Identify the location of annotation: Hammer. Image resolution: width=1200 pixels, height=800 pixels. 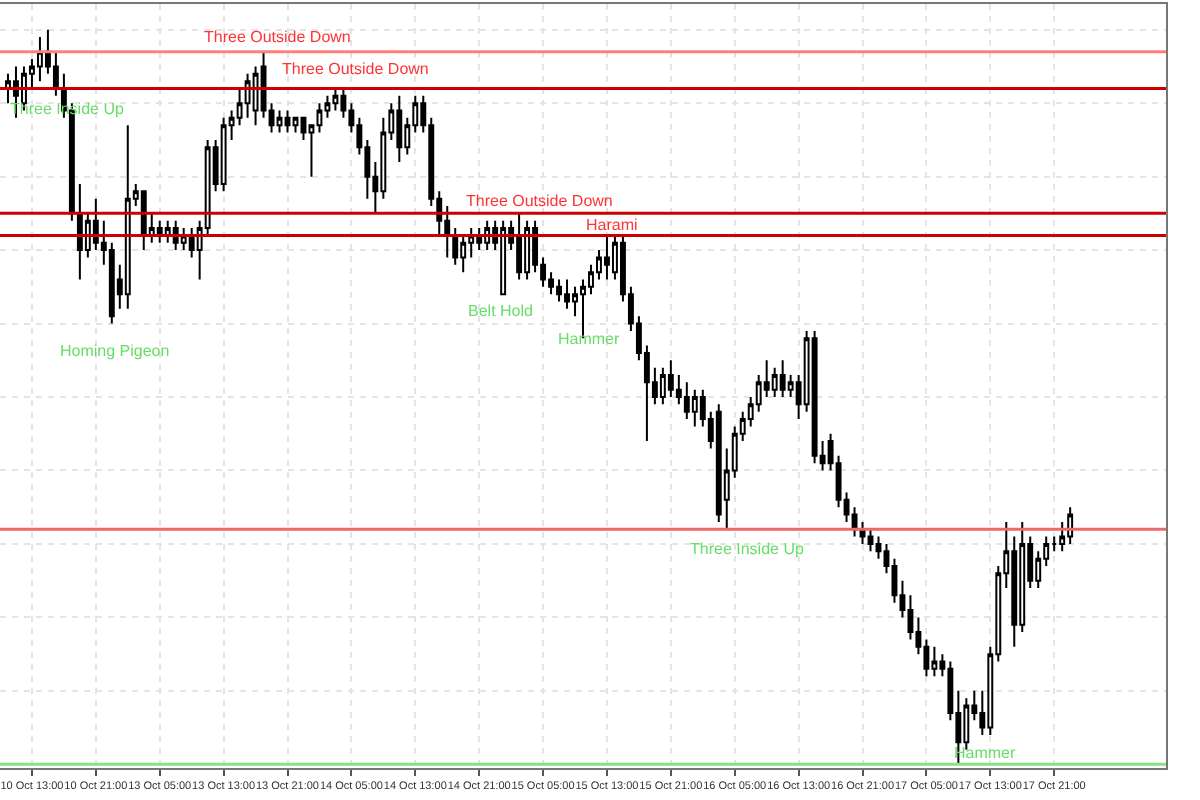
(589, 339).